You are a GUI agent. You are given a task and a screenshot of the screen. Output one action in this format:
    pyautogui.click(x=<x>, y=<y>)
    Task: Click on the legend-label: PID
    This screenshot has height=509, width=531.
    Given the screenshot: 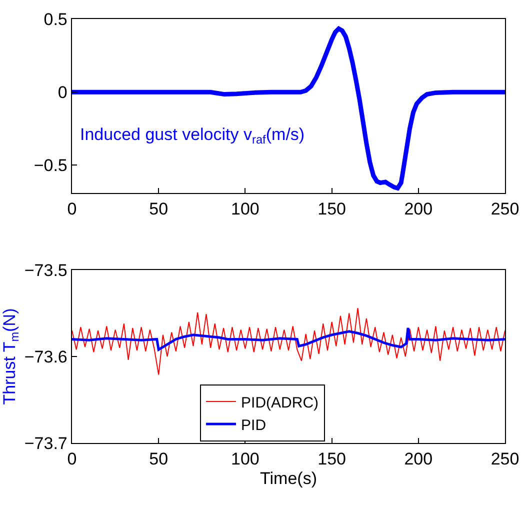 What is the action you would take?
    pyautogui.click(x=253, y=425)
    